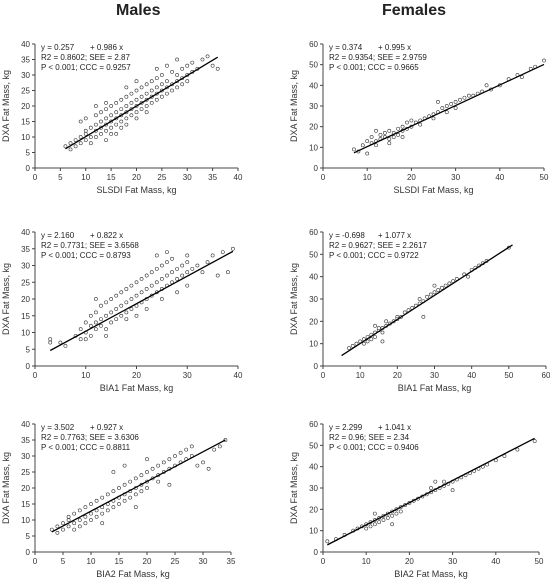  What do you see at coordinates (313, 424) in the screenshot?
I see `y-tick-label: 60` at bounding box center [313, 424].